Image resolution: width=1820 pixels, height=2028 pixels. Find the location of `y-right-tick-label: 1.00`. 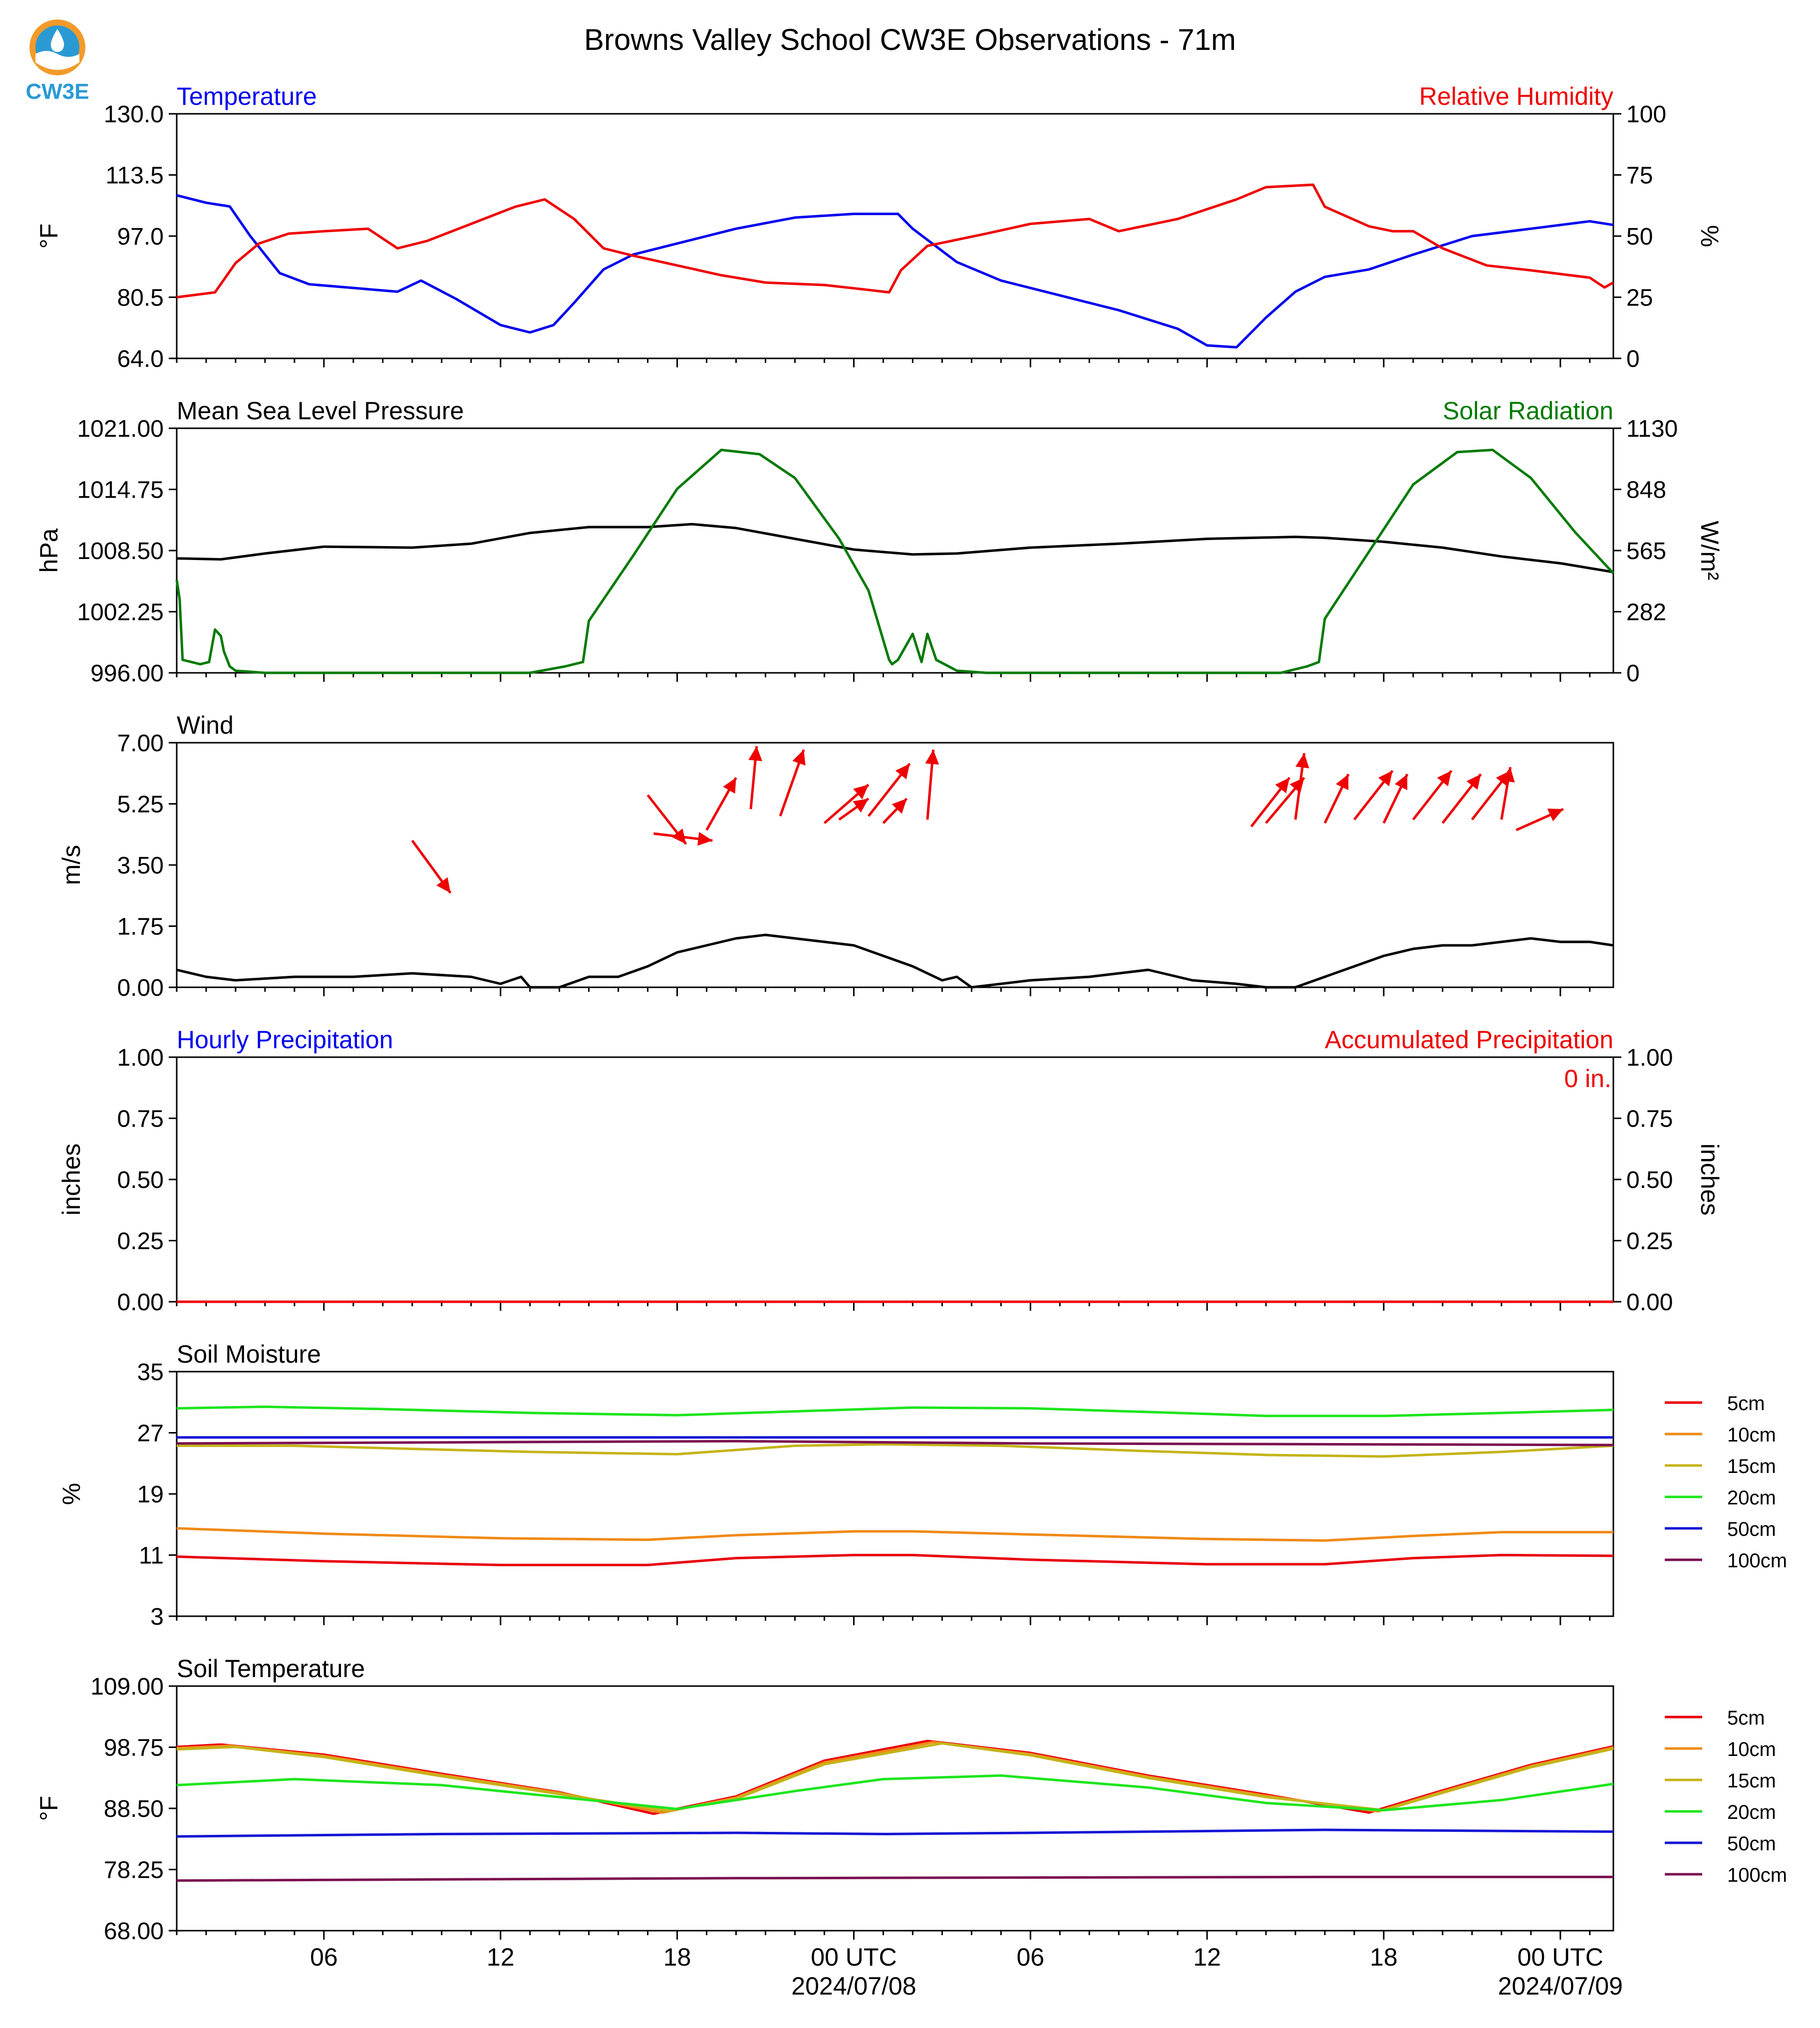

y-right-tick-label: 1.00 is located at coordinates (1649, 1058).